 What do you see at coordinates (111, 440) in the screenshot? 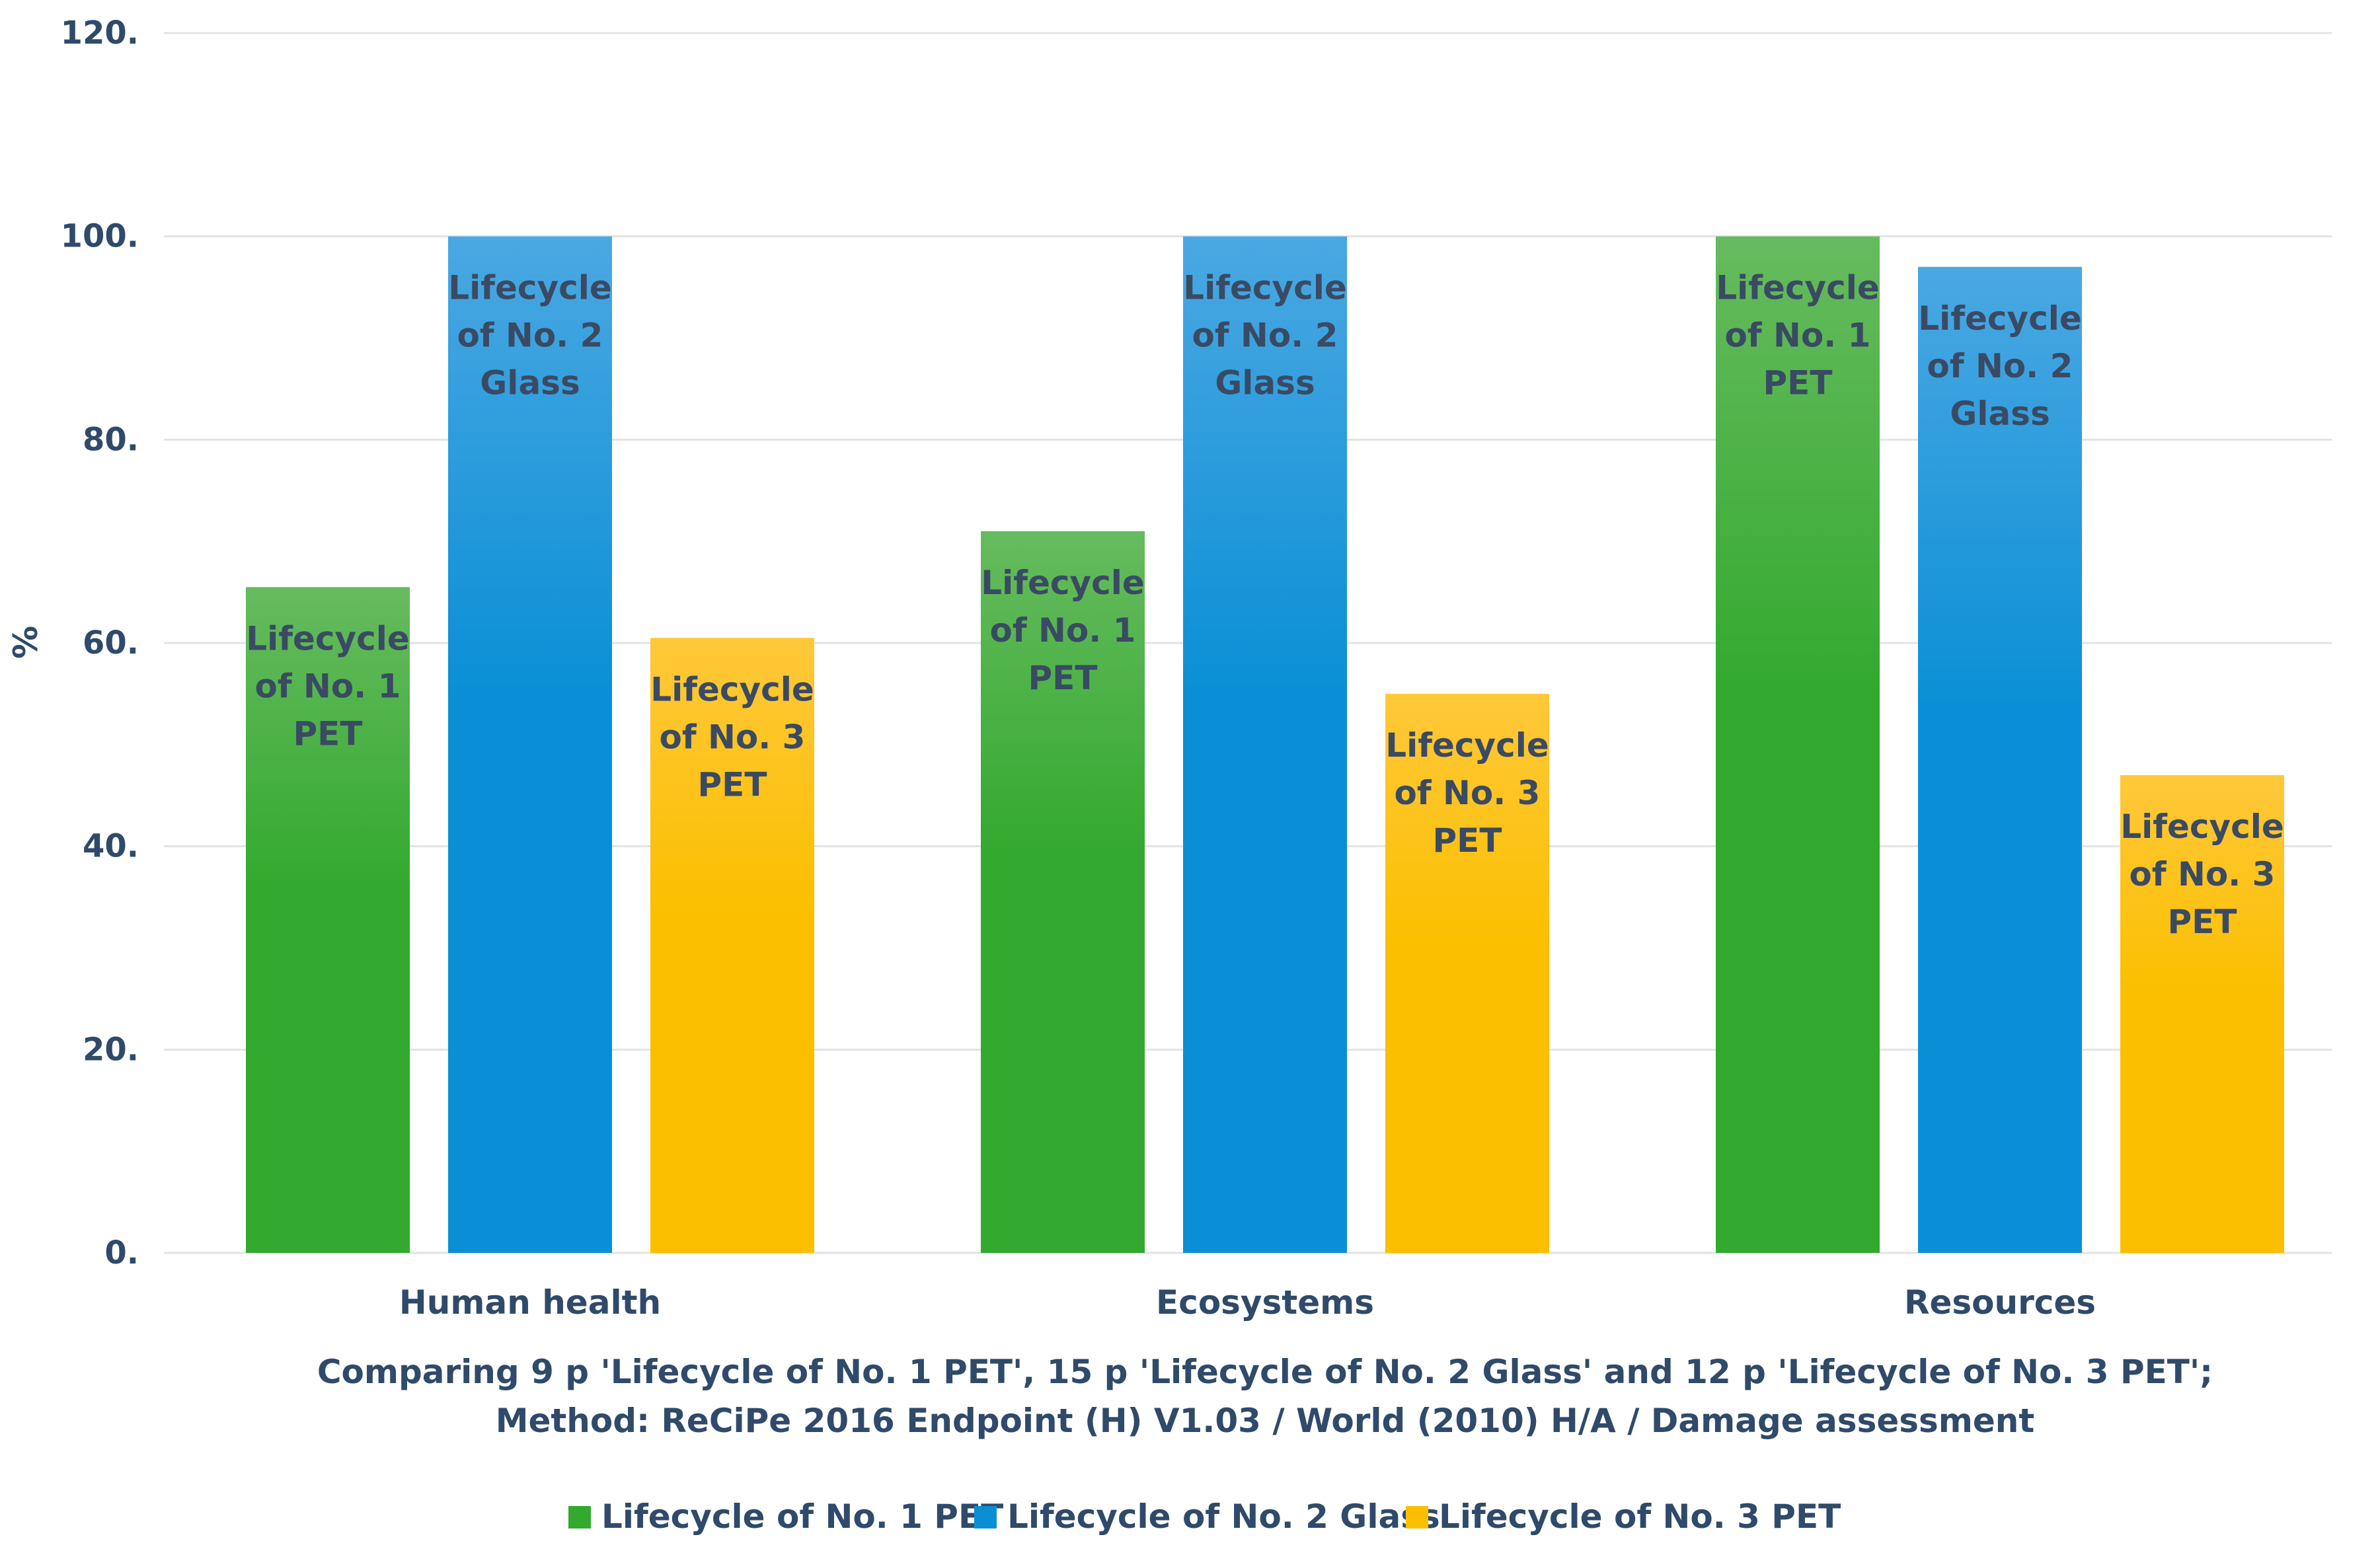
I see `y-tick-label: 80.` at bounding box center [111, 440].